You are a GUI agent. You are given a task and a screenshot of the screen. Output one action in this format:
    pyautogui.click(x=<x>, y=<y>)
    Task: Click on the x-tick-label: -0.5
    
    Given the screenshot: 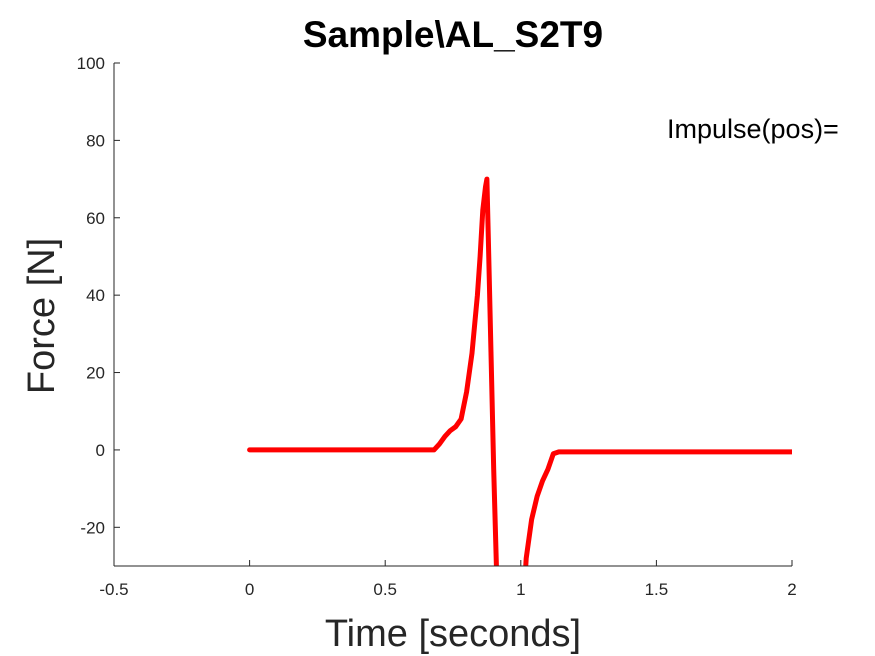 What is the action you would take?
    pyautogui.click(x=113, y=589)
    